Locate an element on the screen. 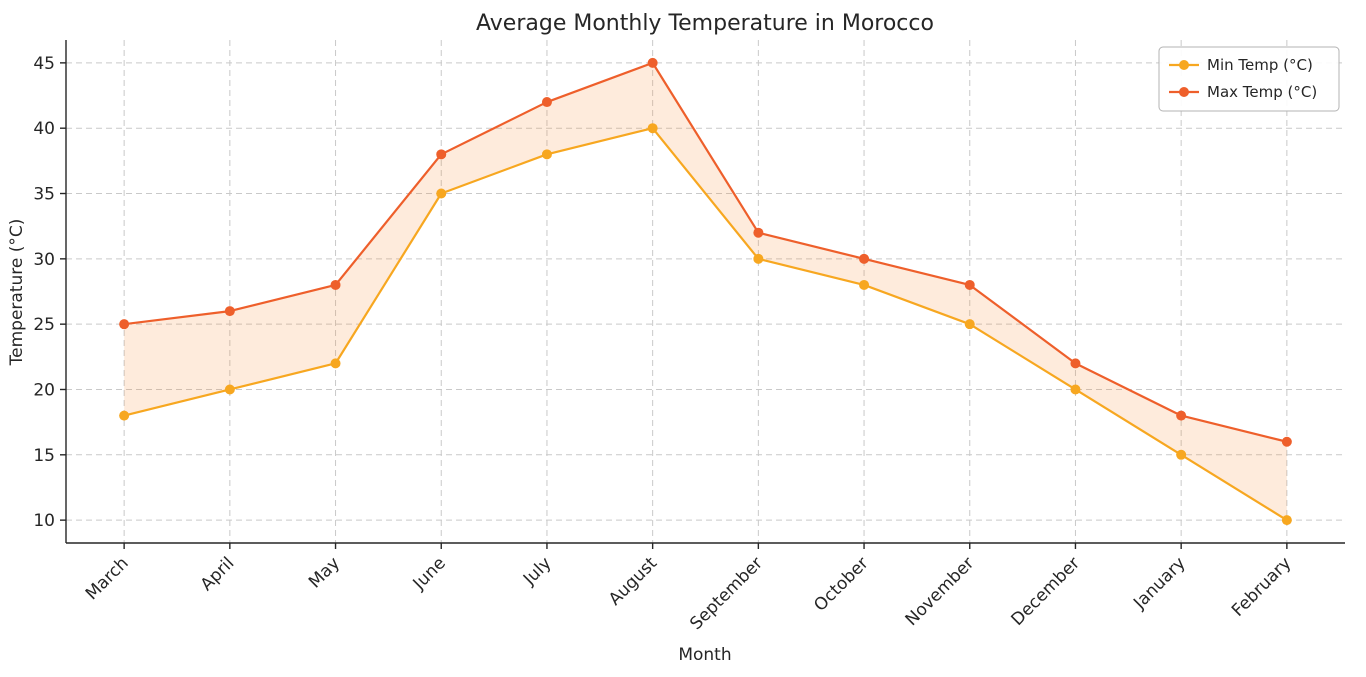 The image size is (1366, 677). x-tick-label: November is located at coordinates (940, 591).